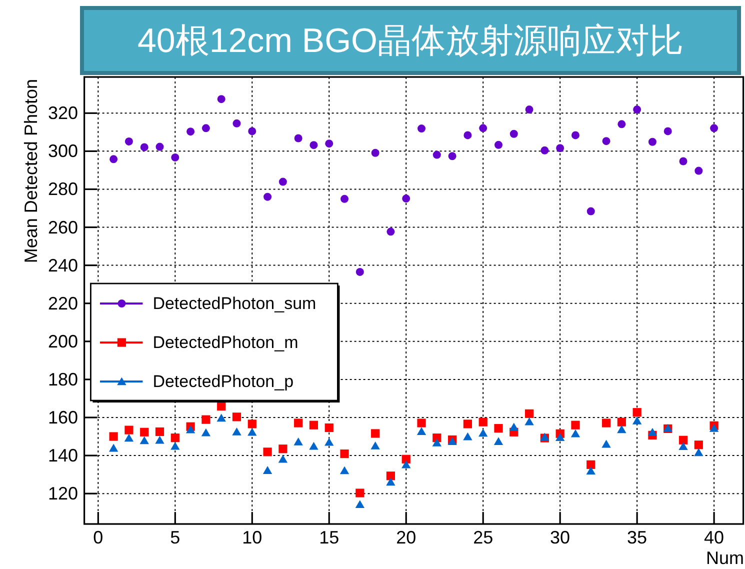  Describe the element at coordinates (411, 41) in the screenshot. I see `title: 40根12cm BGO晶体放射源响应对比` at that location.